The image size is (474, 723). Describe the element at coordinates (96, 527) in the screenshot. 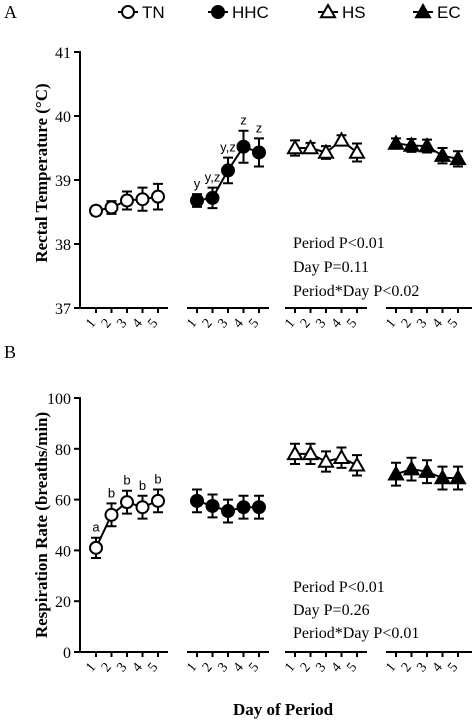

I see `panel-b-significance-label: a` at that location.